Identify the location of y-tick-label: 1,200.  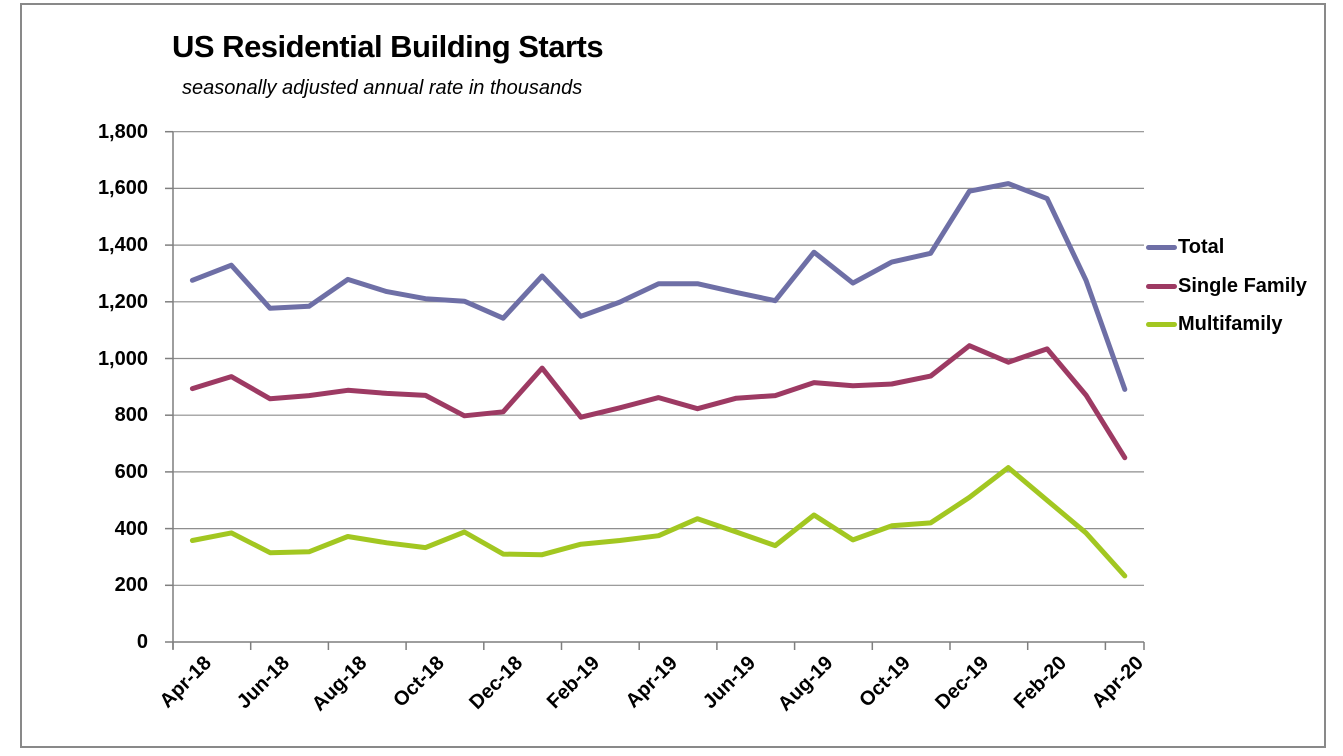
(122, 301).